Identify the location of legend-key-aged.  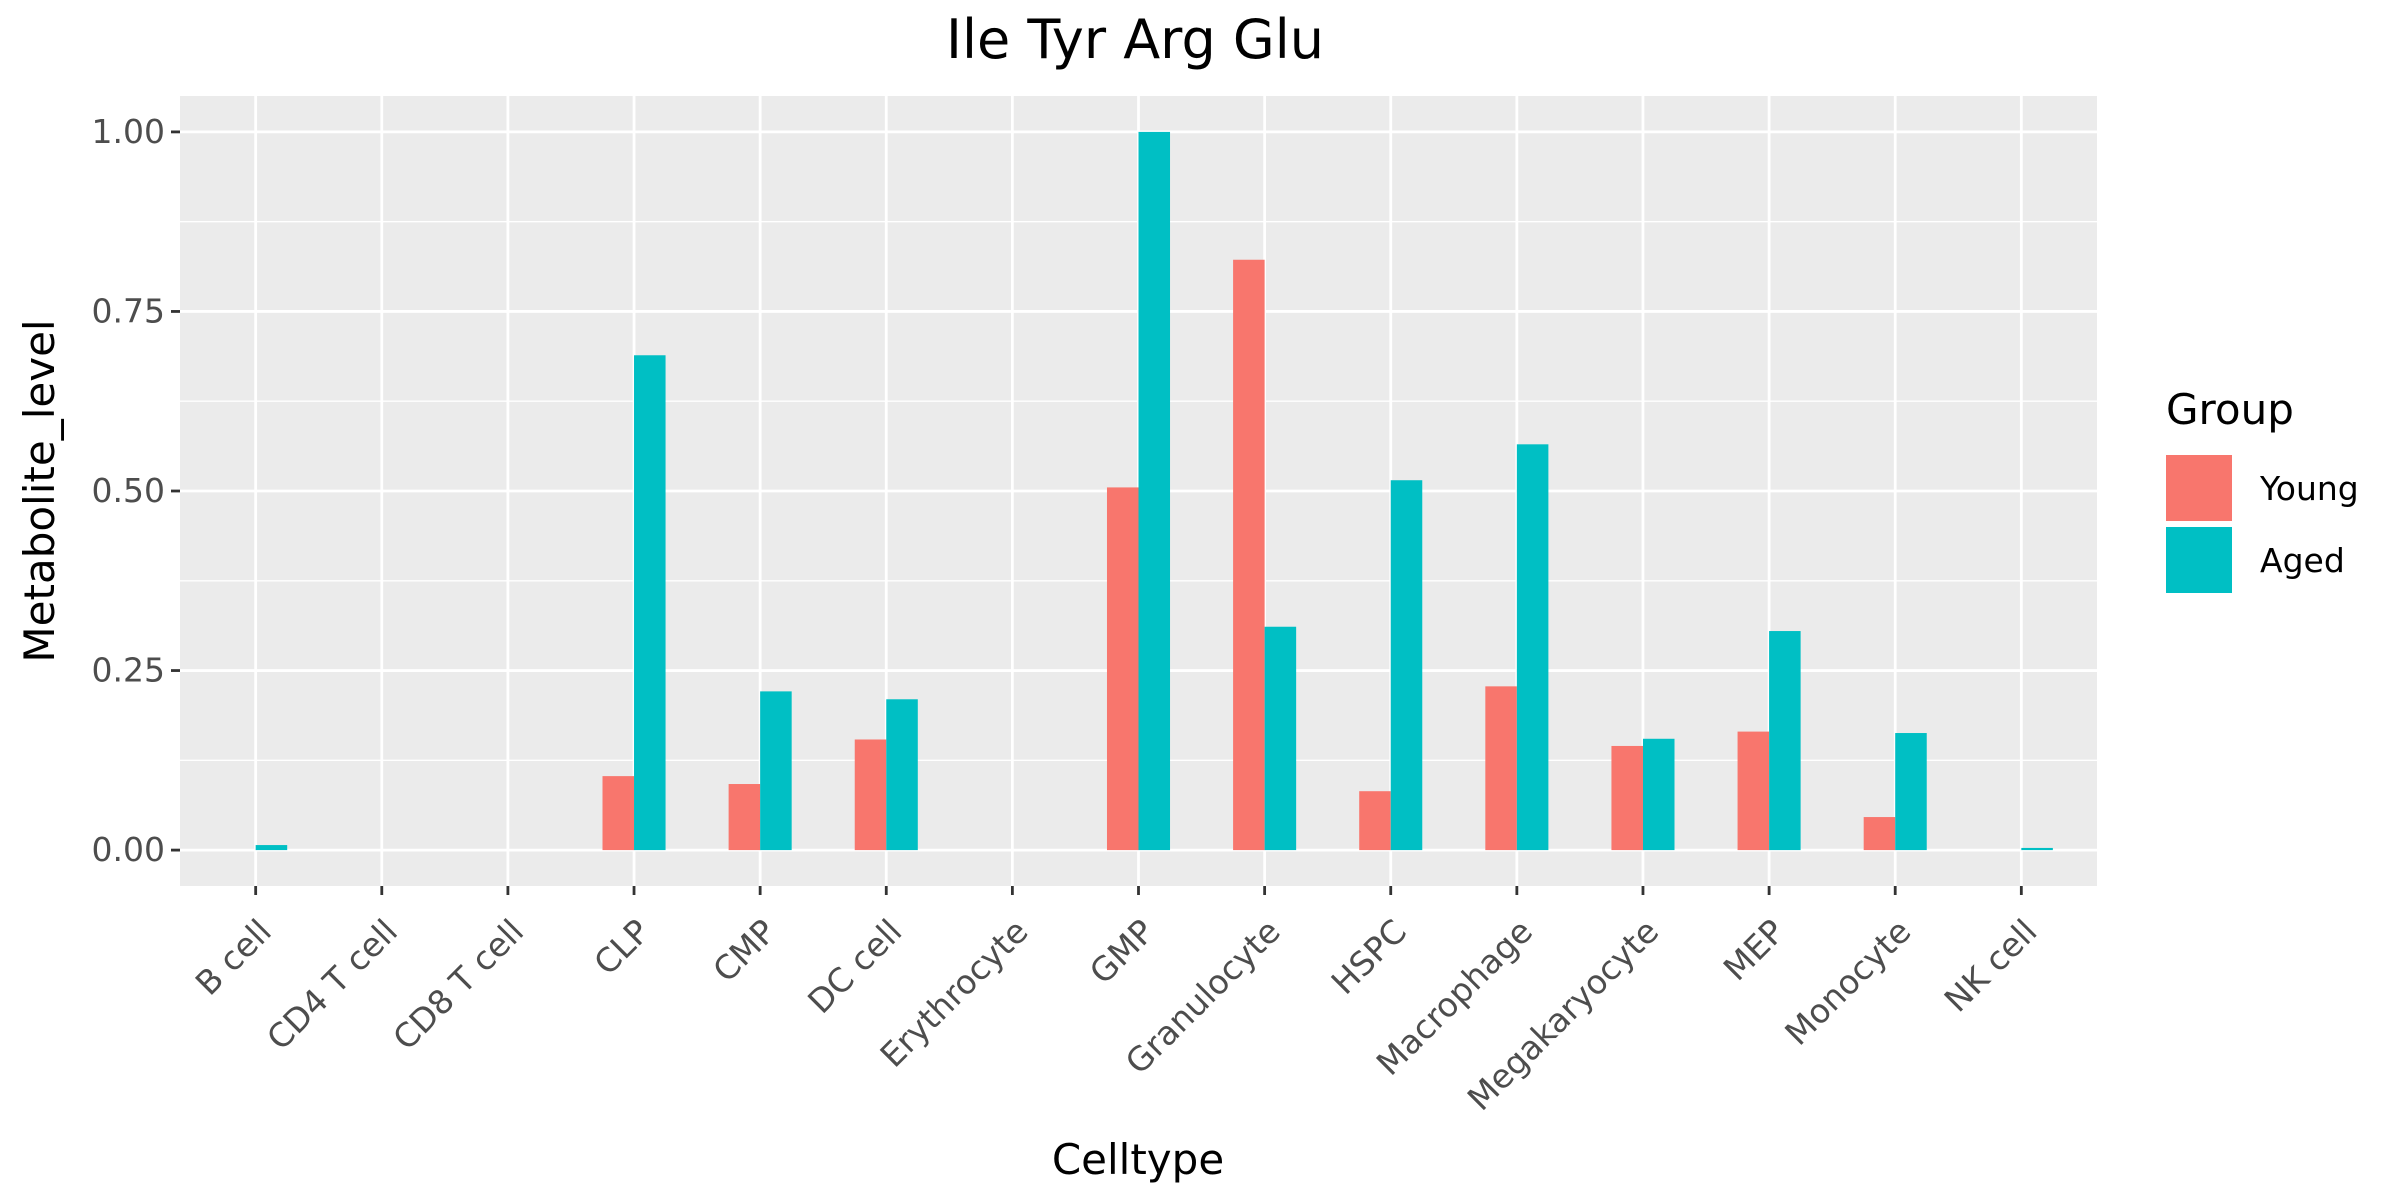
(2199, 560).